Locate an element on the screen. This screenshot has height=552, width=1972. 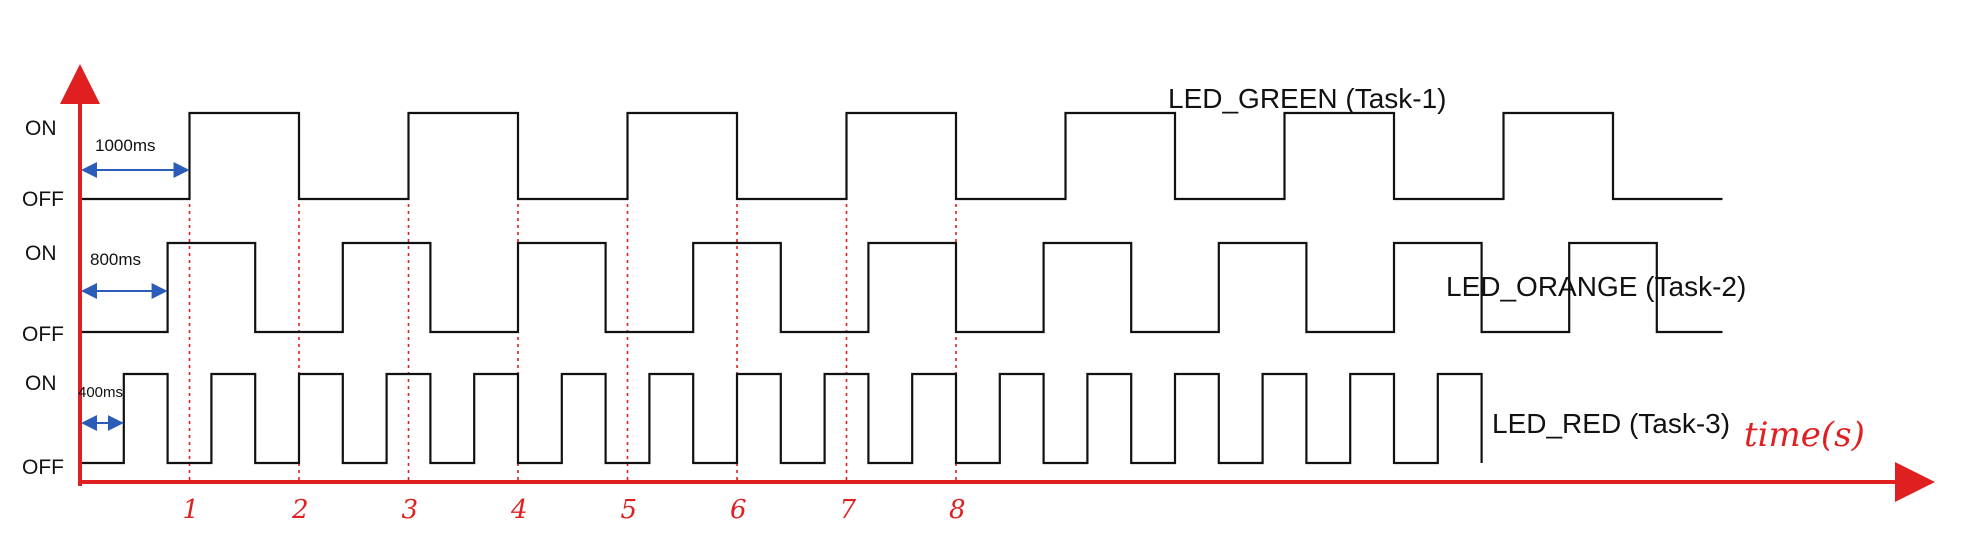
orange-waveform is located at coordinates (901, 287).